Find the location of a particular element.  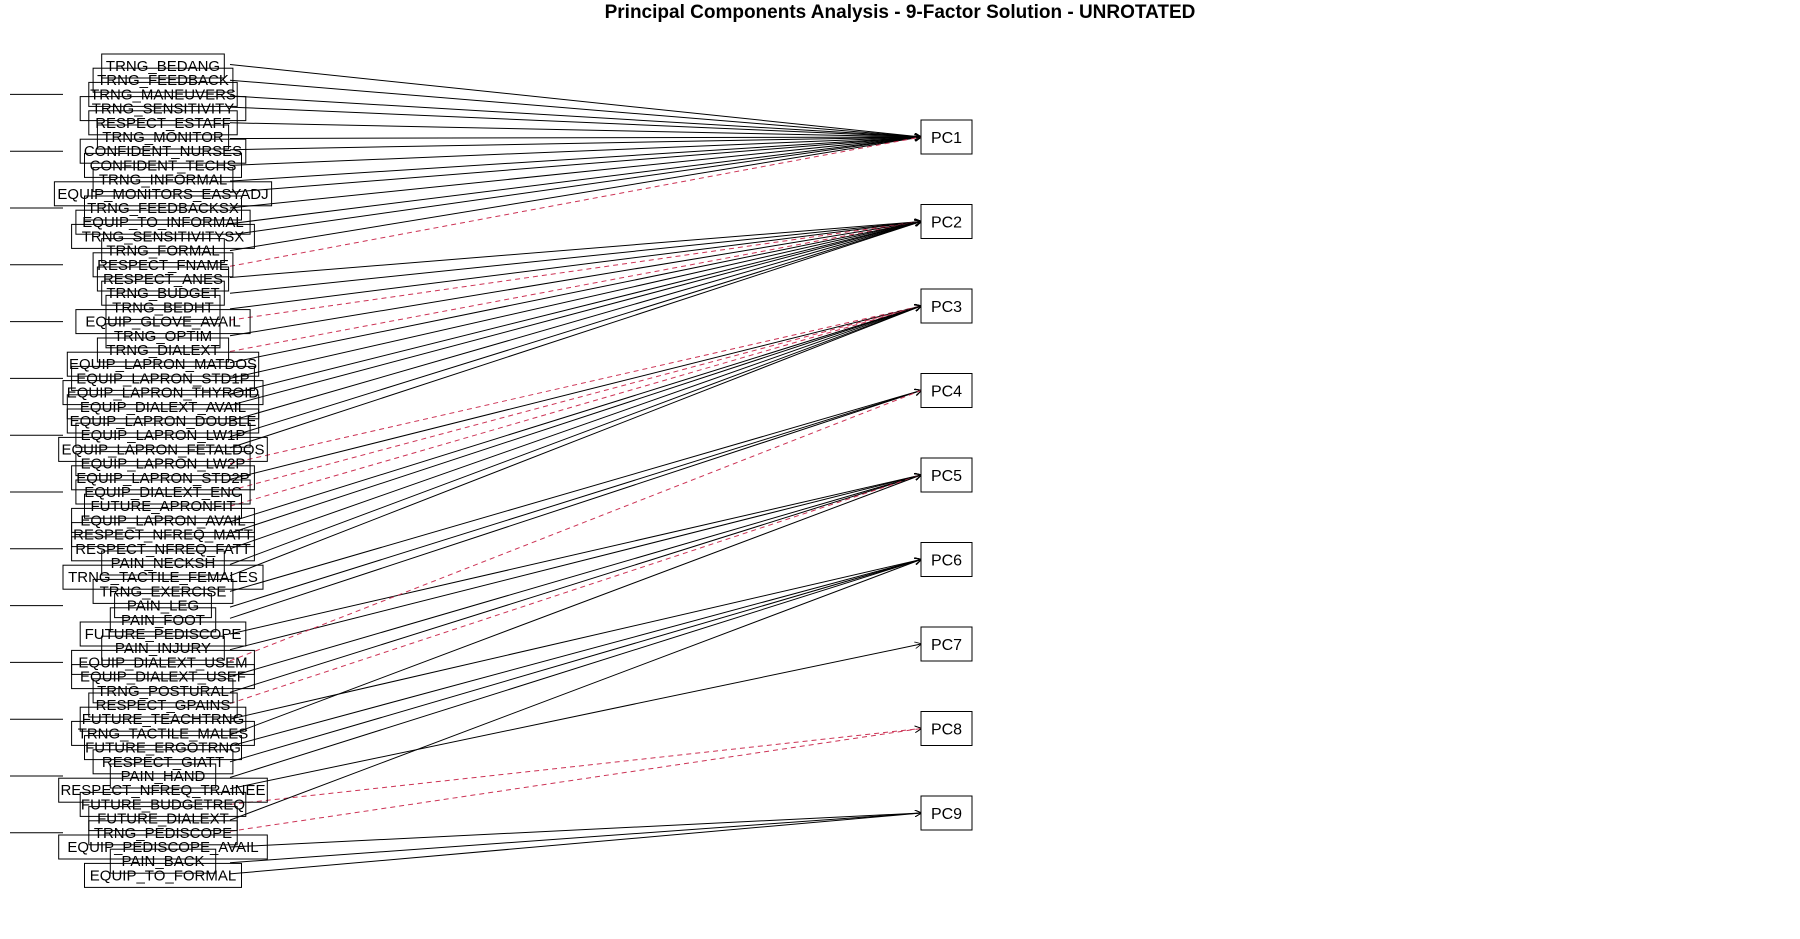

variable-node: FUTURE_TEACHTRNG is located at coordinates (163, 719).